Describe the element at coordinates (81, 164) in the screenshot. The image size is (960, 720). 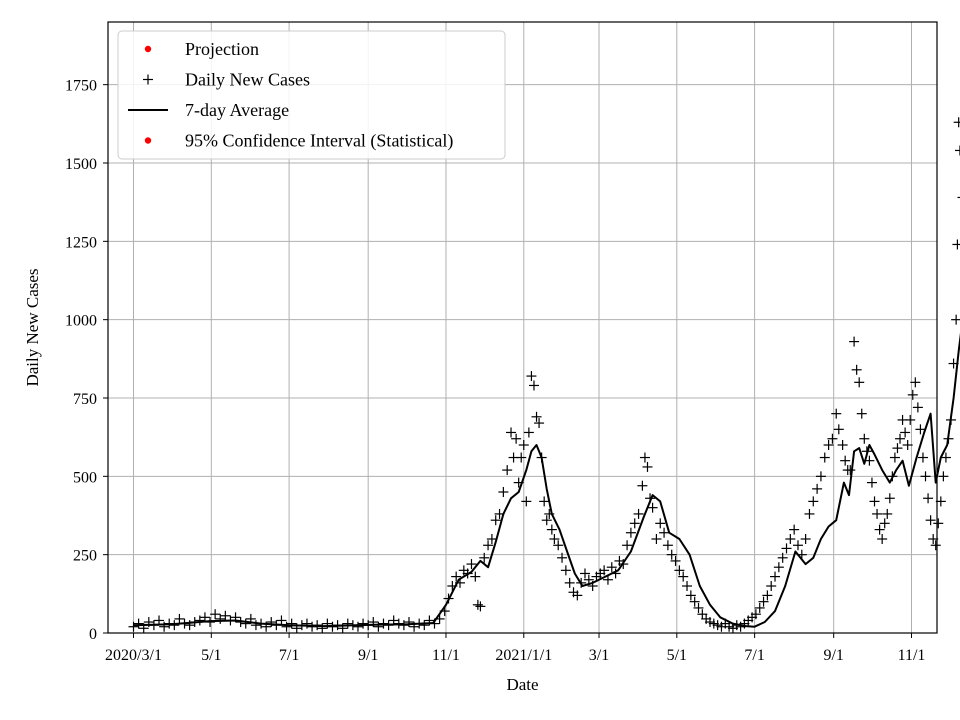
I see `y-tick-label: 1500` at that location.